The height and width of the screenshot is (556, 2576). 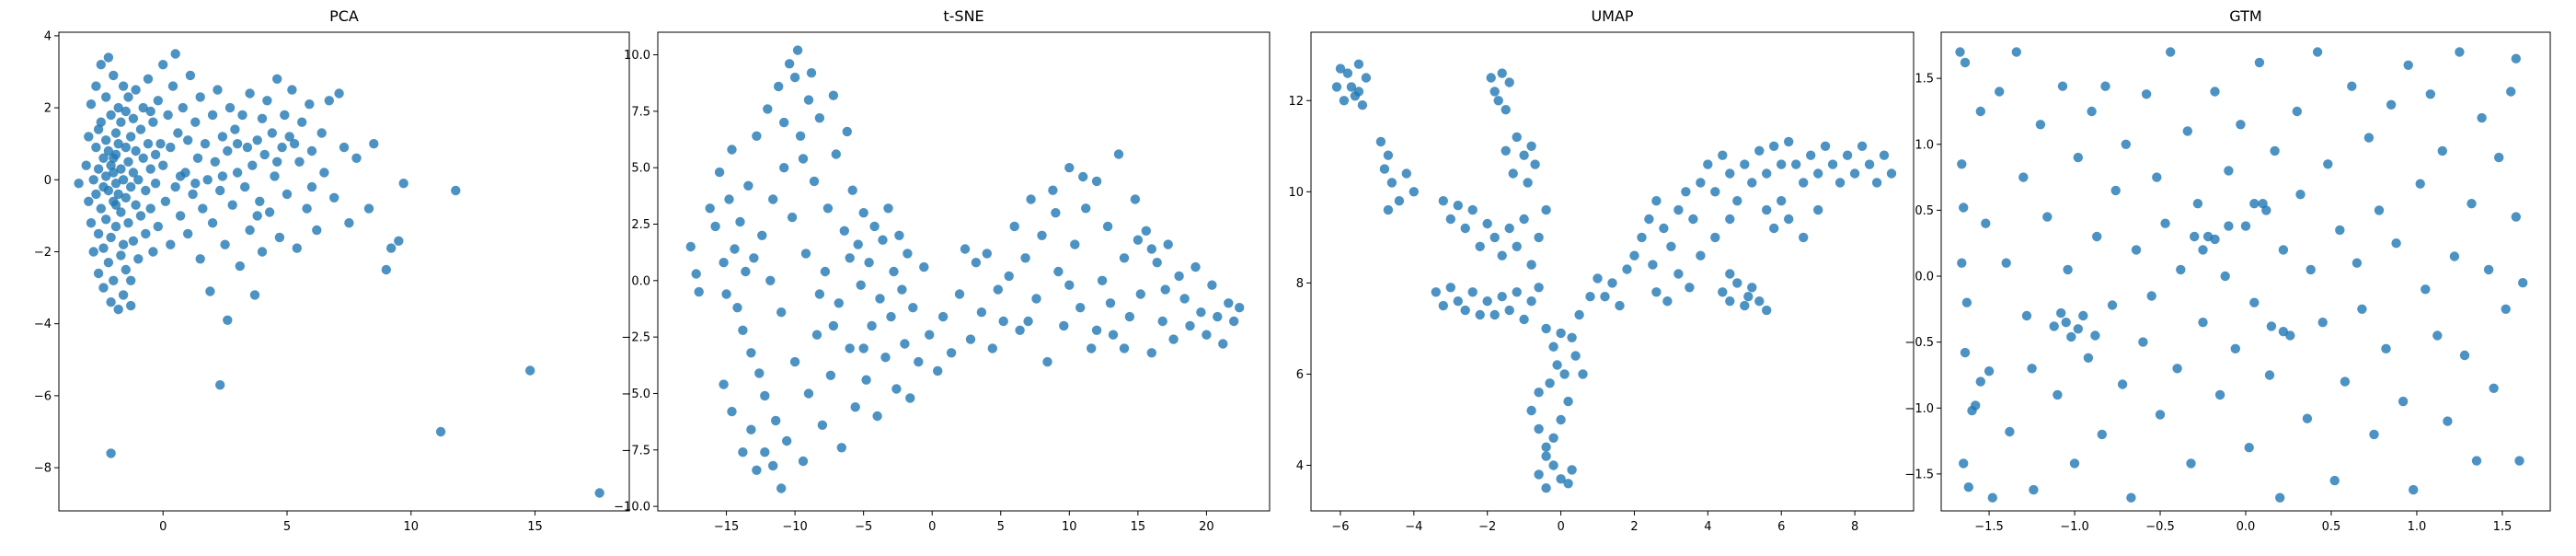 What do you see at coordinates (48, 36) in the screenshot?
I see `y-tick-label: 4` at bounding box center [48, 36].